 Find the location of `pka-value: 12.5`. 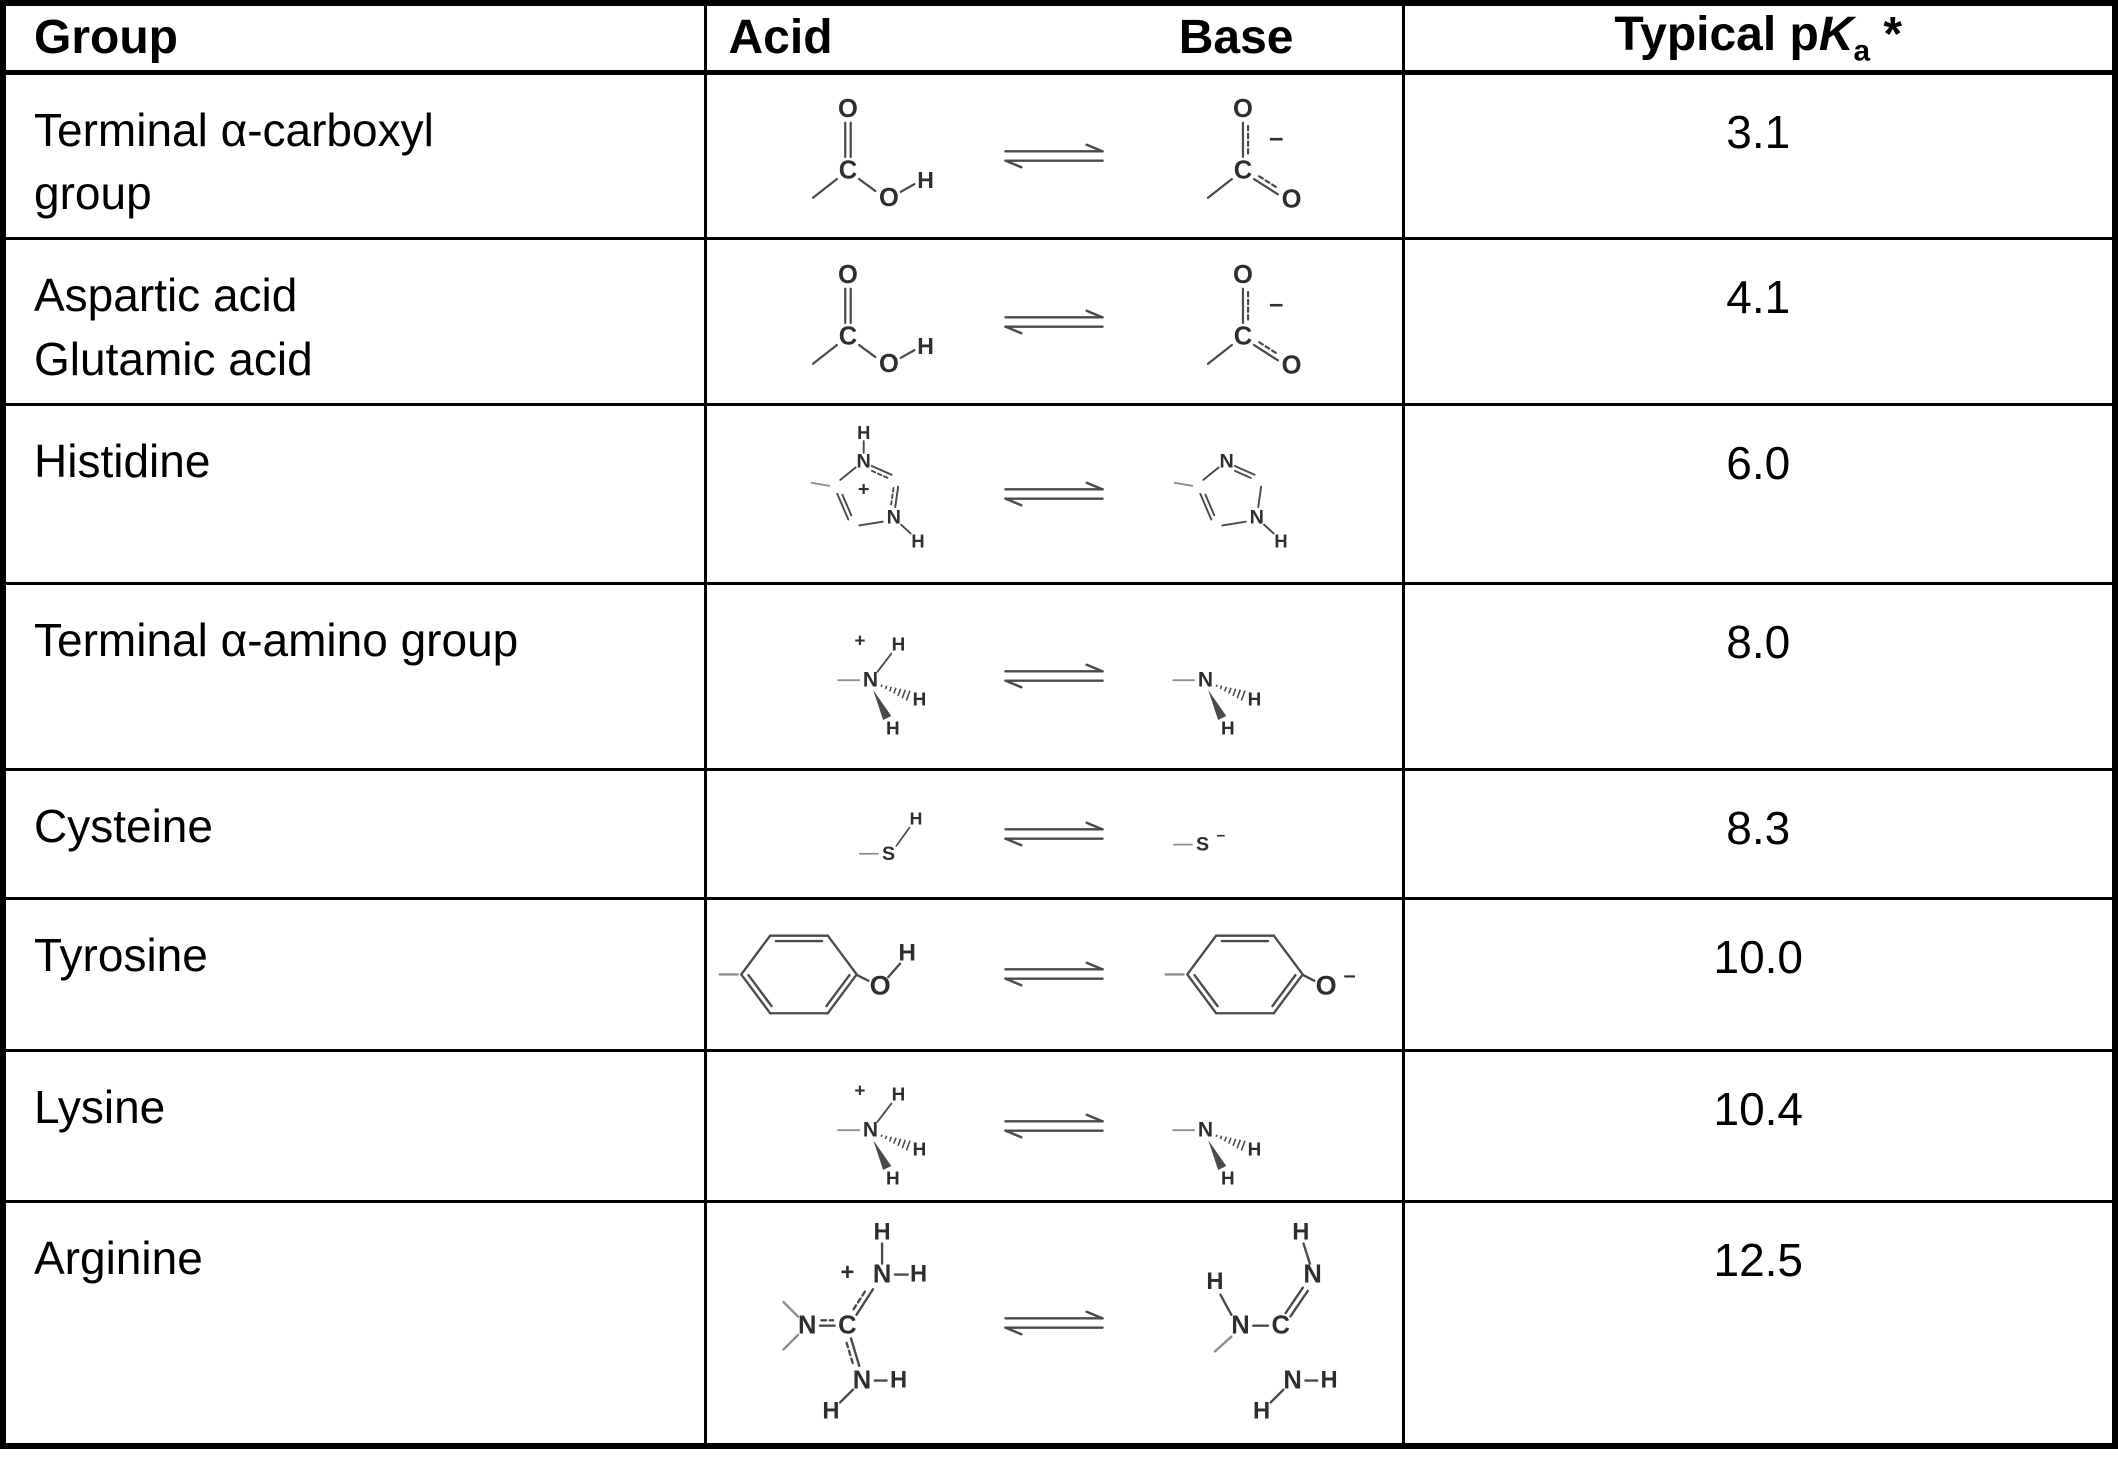

pka-value: 12.5 is located at coordinates (1758, 1260).